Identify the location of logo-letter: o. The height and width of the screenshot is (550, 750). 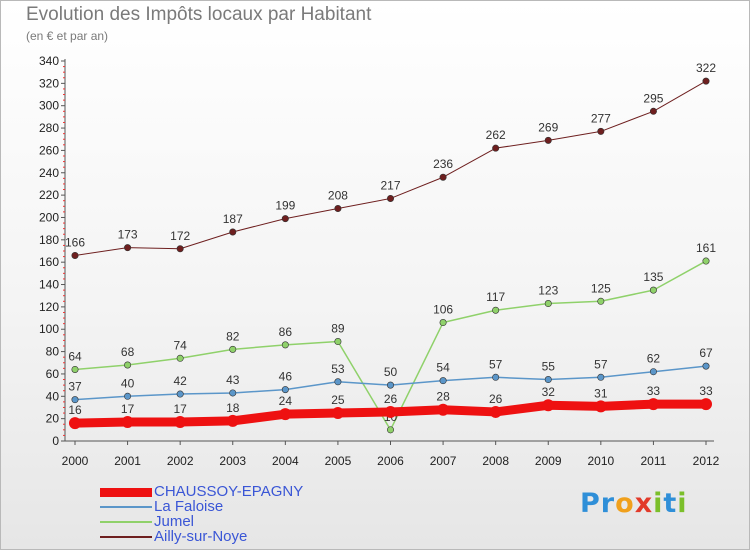
(625, 503).